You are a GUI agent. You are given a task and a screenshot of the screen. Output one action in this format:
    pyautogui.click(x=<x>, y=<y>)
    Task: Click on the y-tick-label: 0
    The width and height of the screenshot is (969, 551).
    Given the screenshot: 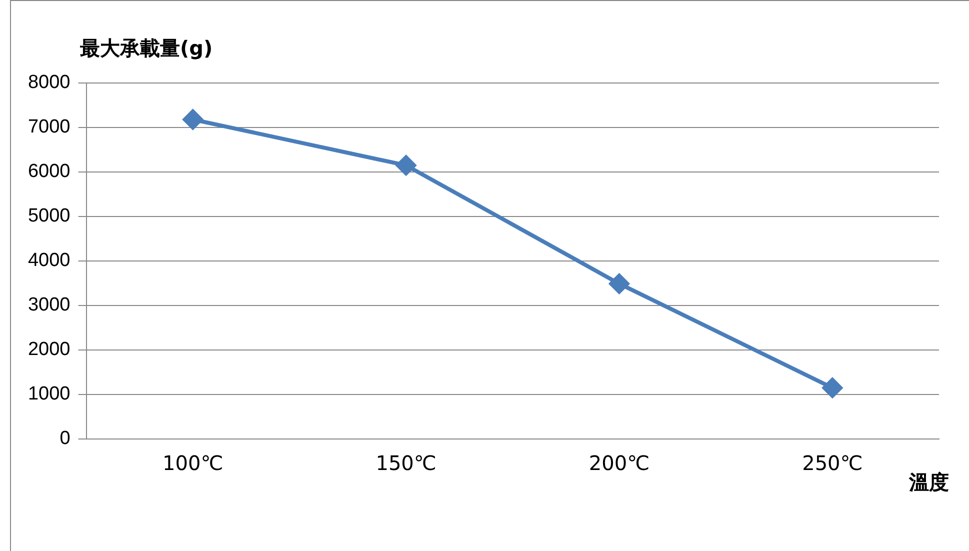 What is the action you would take?
    pyautogui.click(x=65, y=439)
    